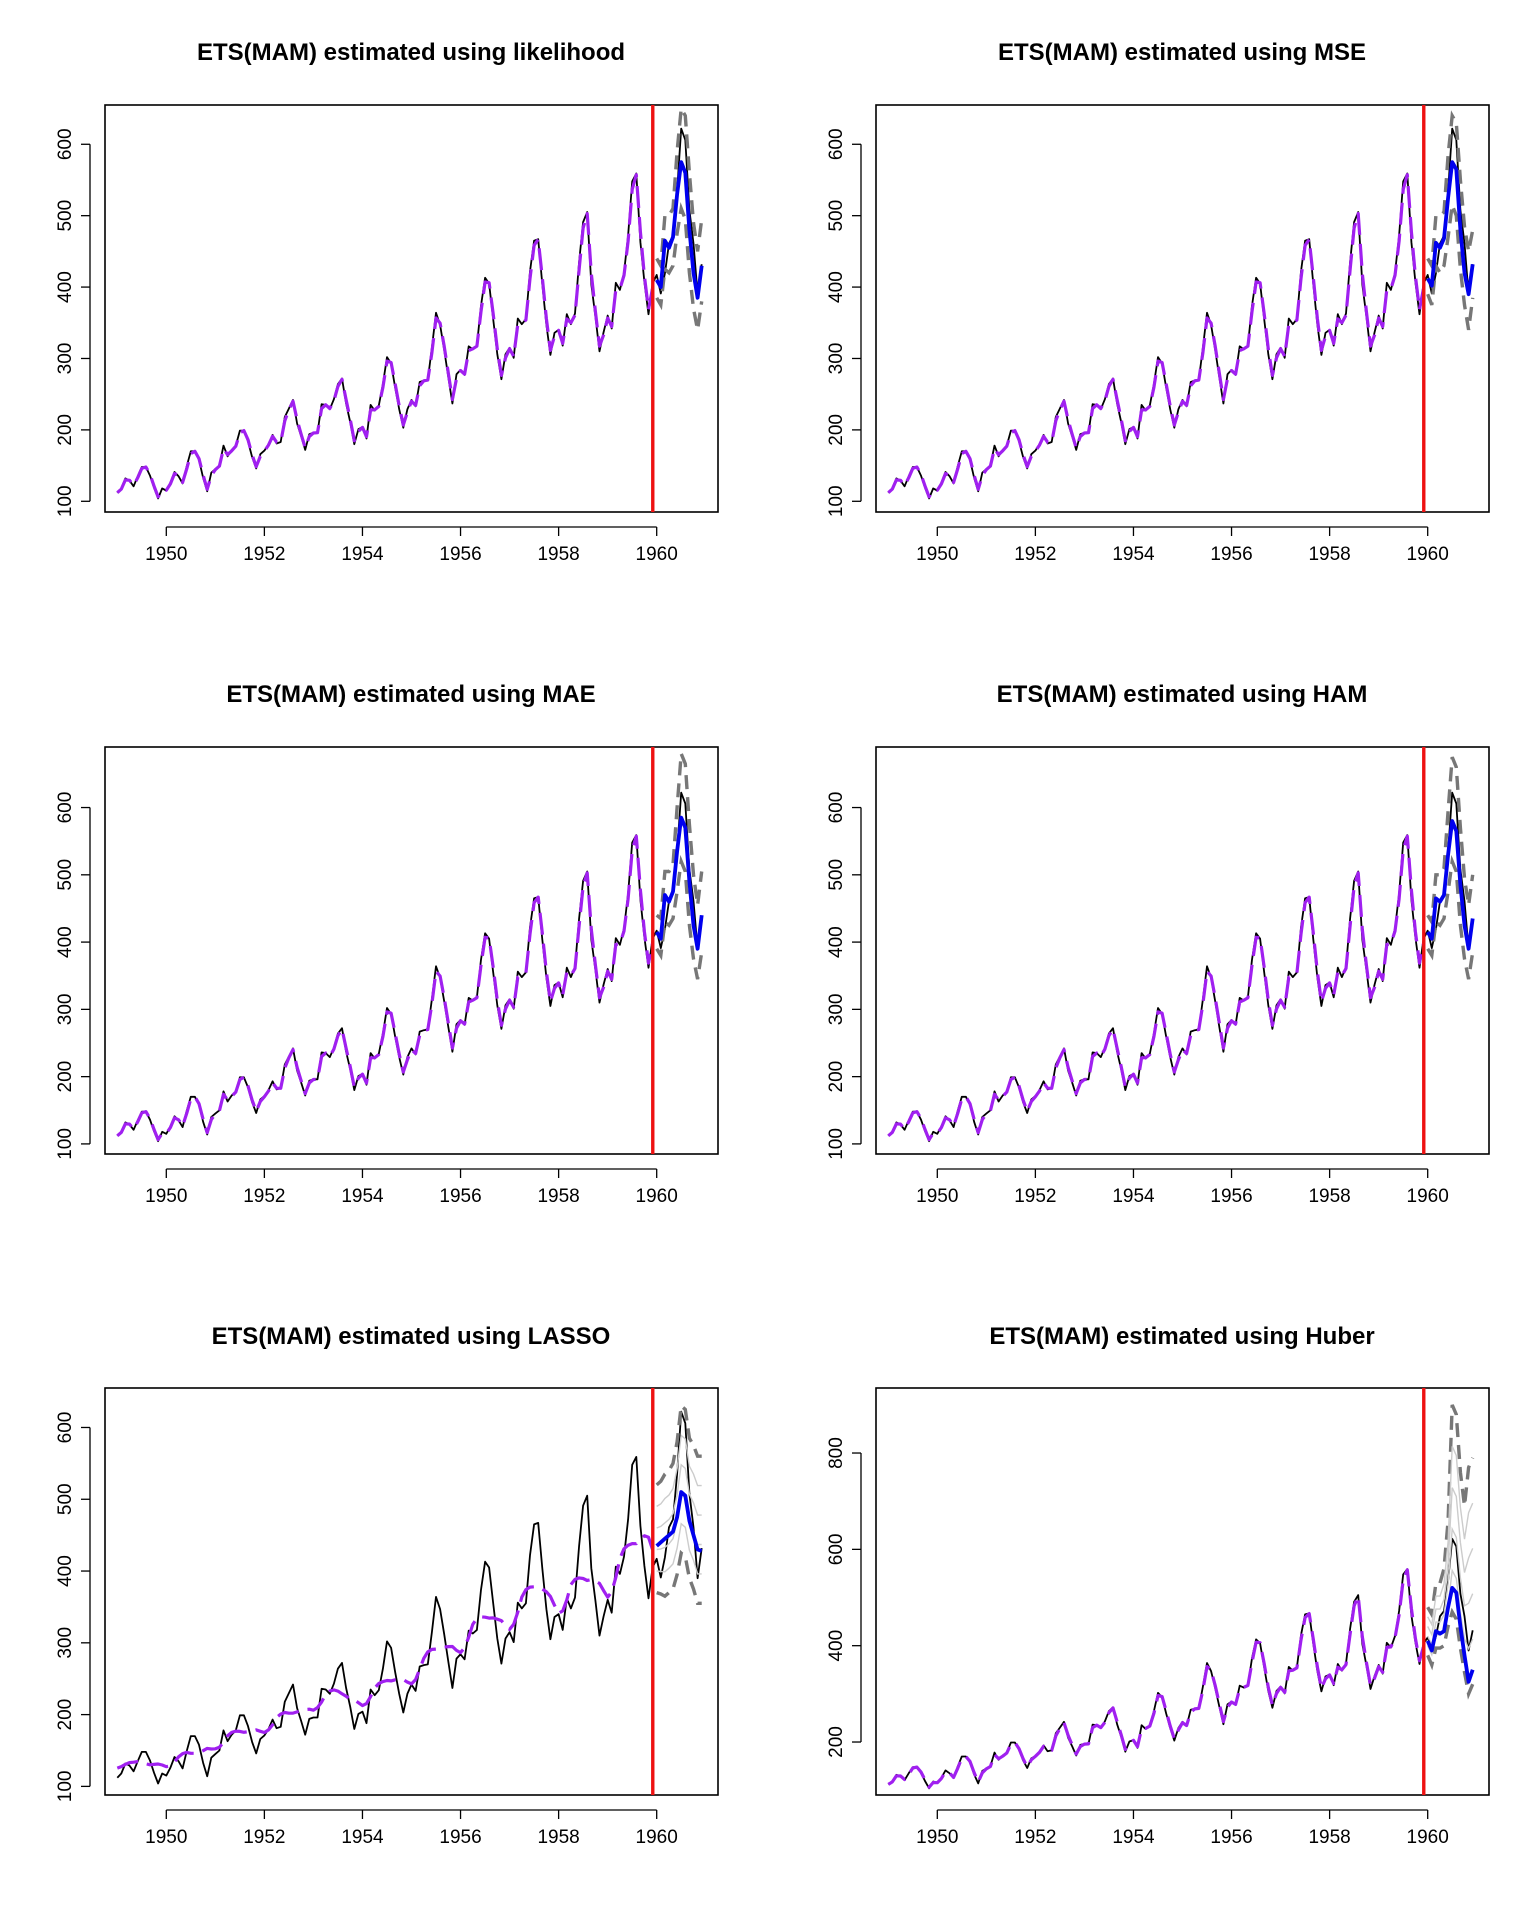 This screenshot has width=1536, height=1920. What do you see at coordinates (410, 694) in the screenshot?
I see `panel-title: ETS(MAM) estimated using MAE` at bounding box center [410, 694].